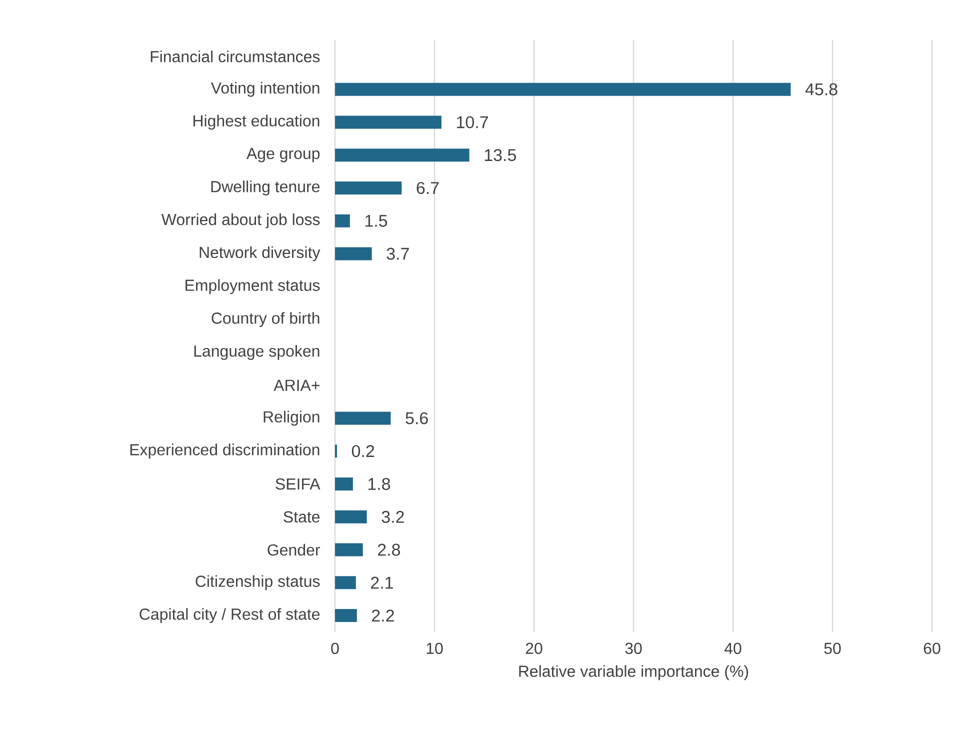 The width and height of the screenshot is (957, 734). Describe the element at coordinates (292, 418) in the screenshot. I see `y-tick-label: Religion` at that location.